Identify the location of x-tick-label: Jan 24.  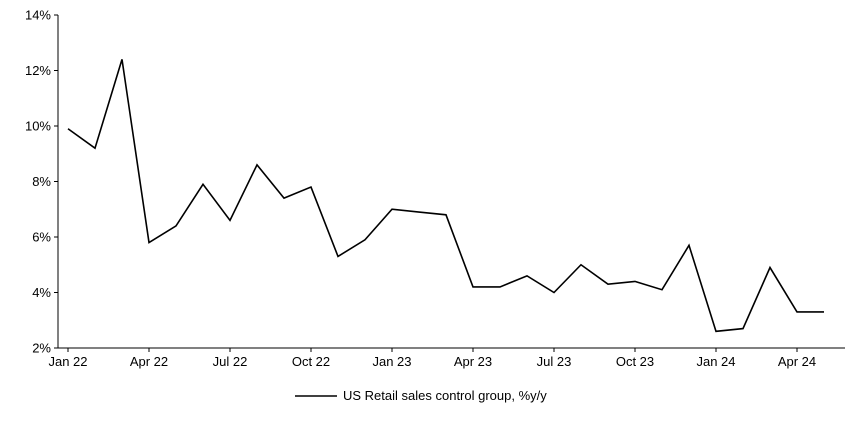
(715, 361).